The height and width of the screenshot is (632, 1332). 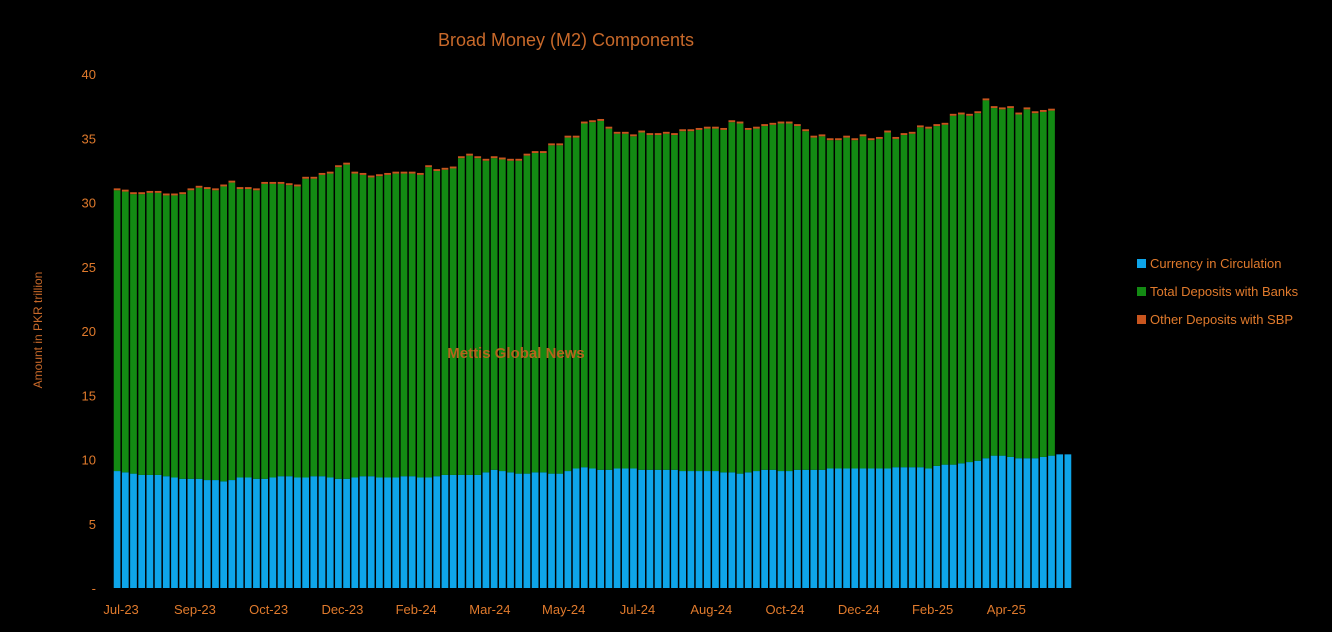 I want to click on x-tick-label-0: Jul-23, so click(x=120, y=609).